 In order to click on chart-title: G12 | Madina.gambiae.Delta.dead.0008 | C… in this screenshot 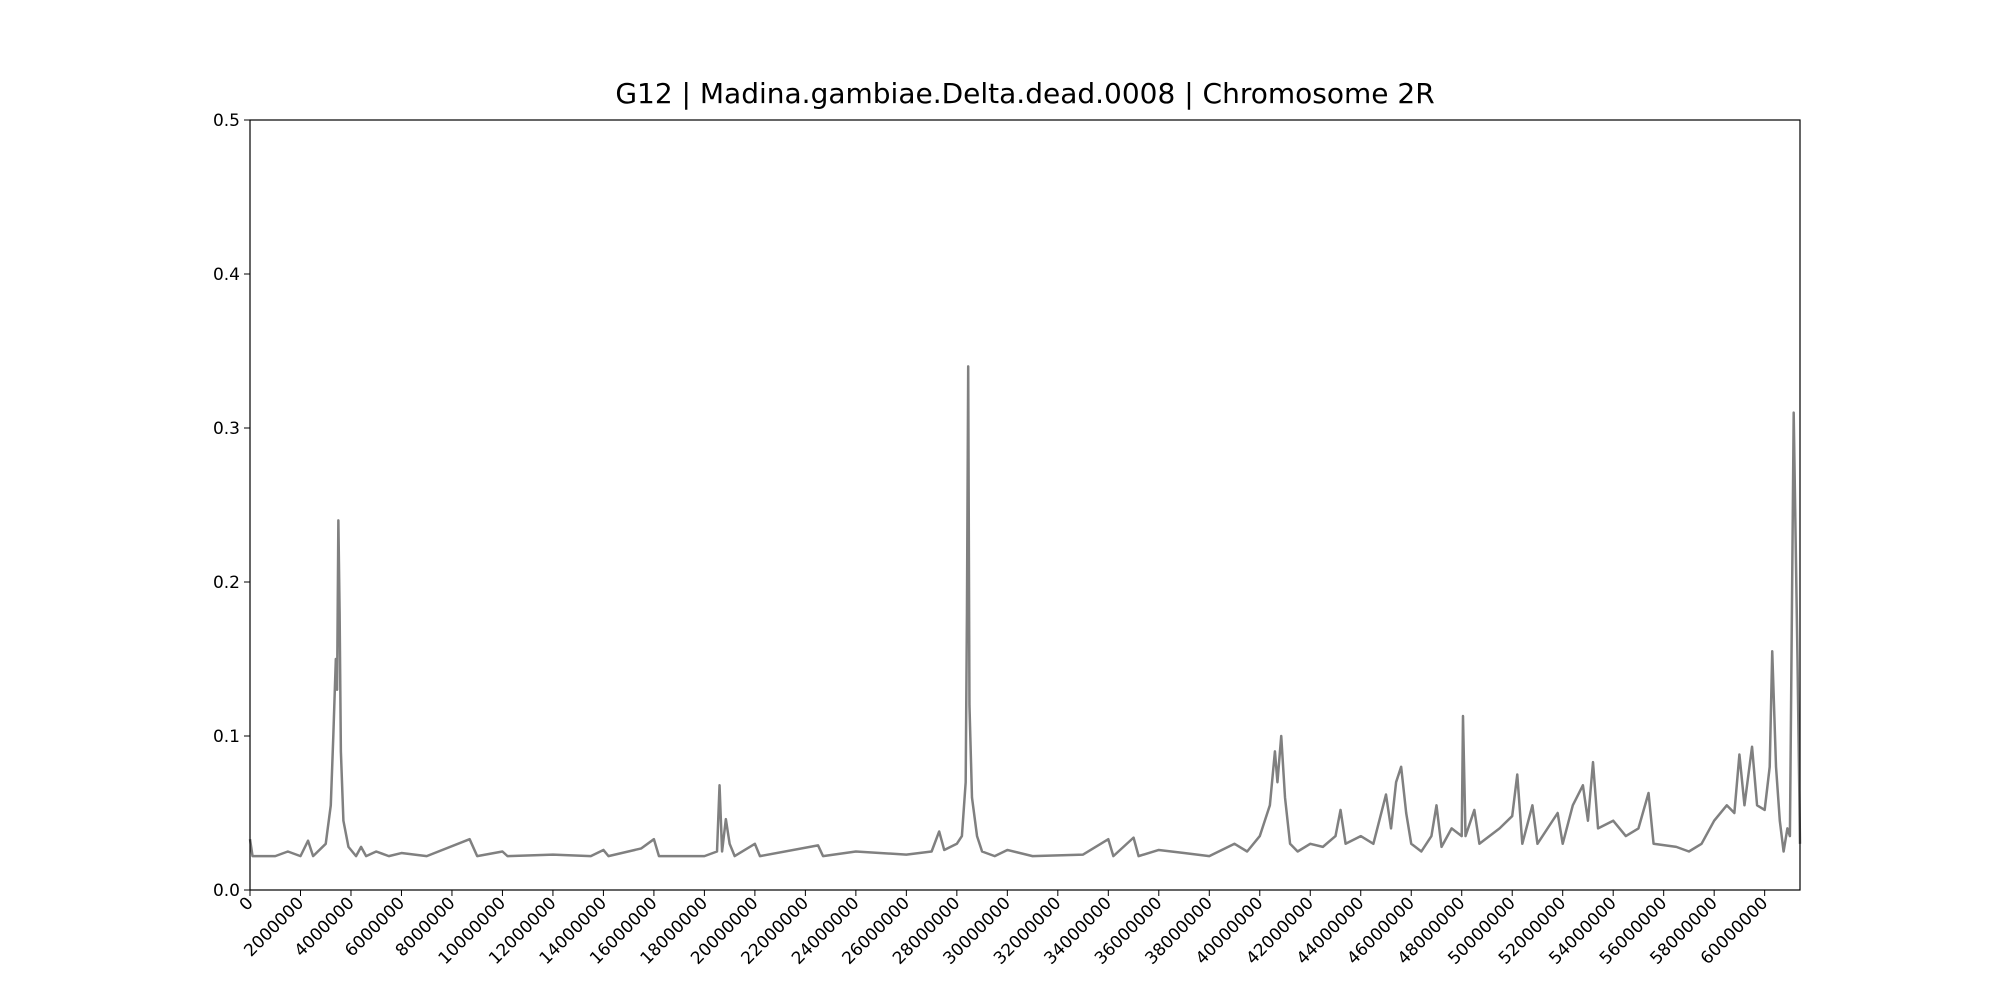, I will do `click(1024, 93)`.